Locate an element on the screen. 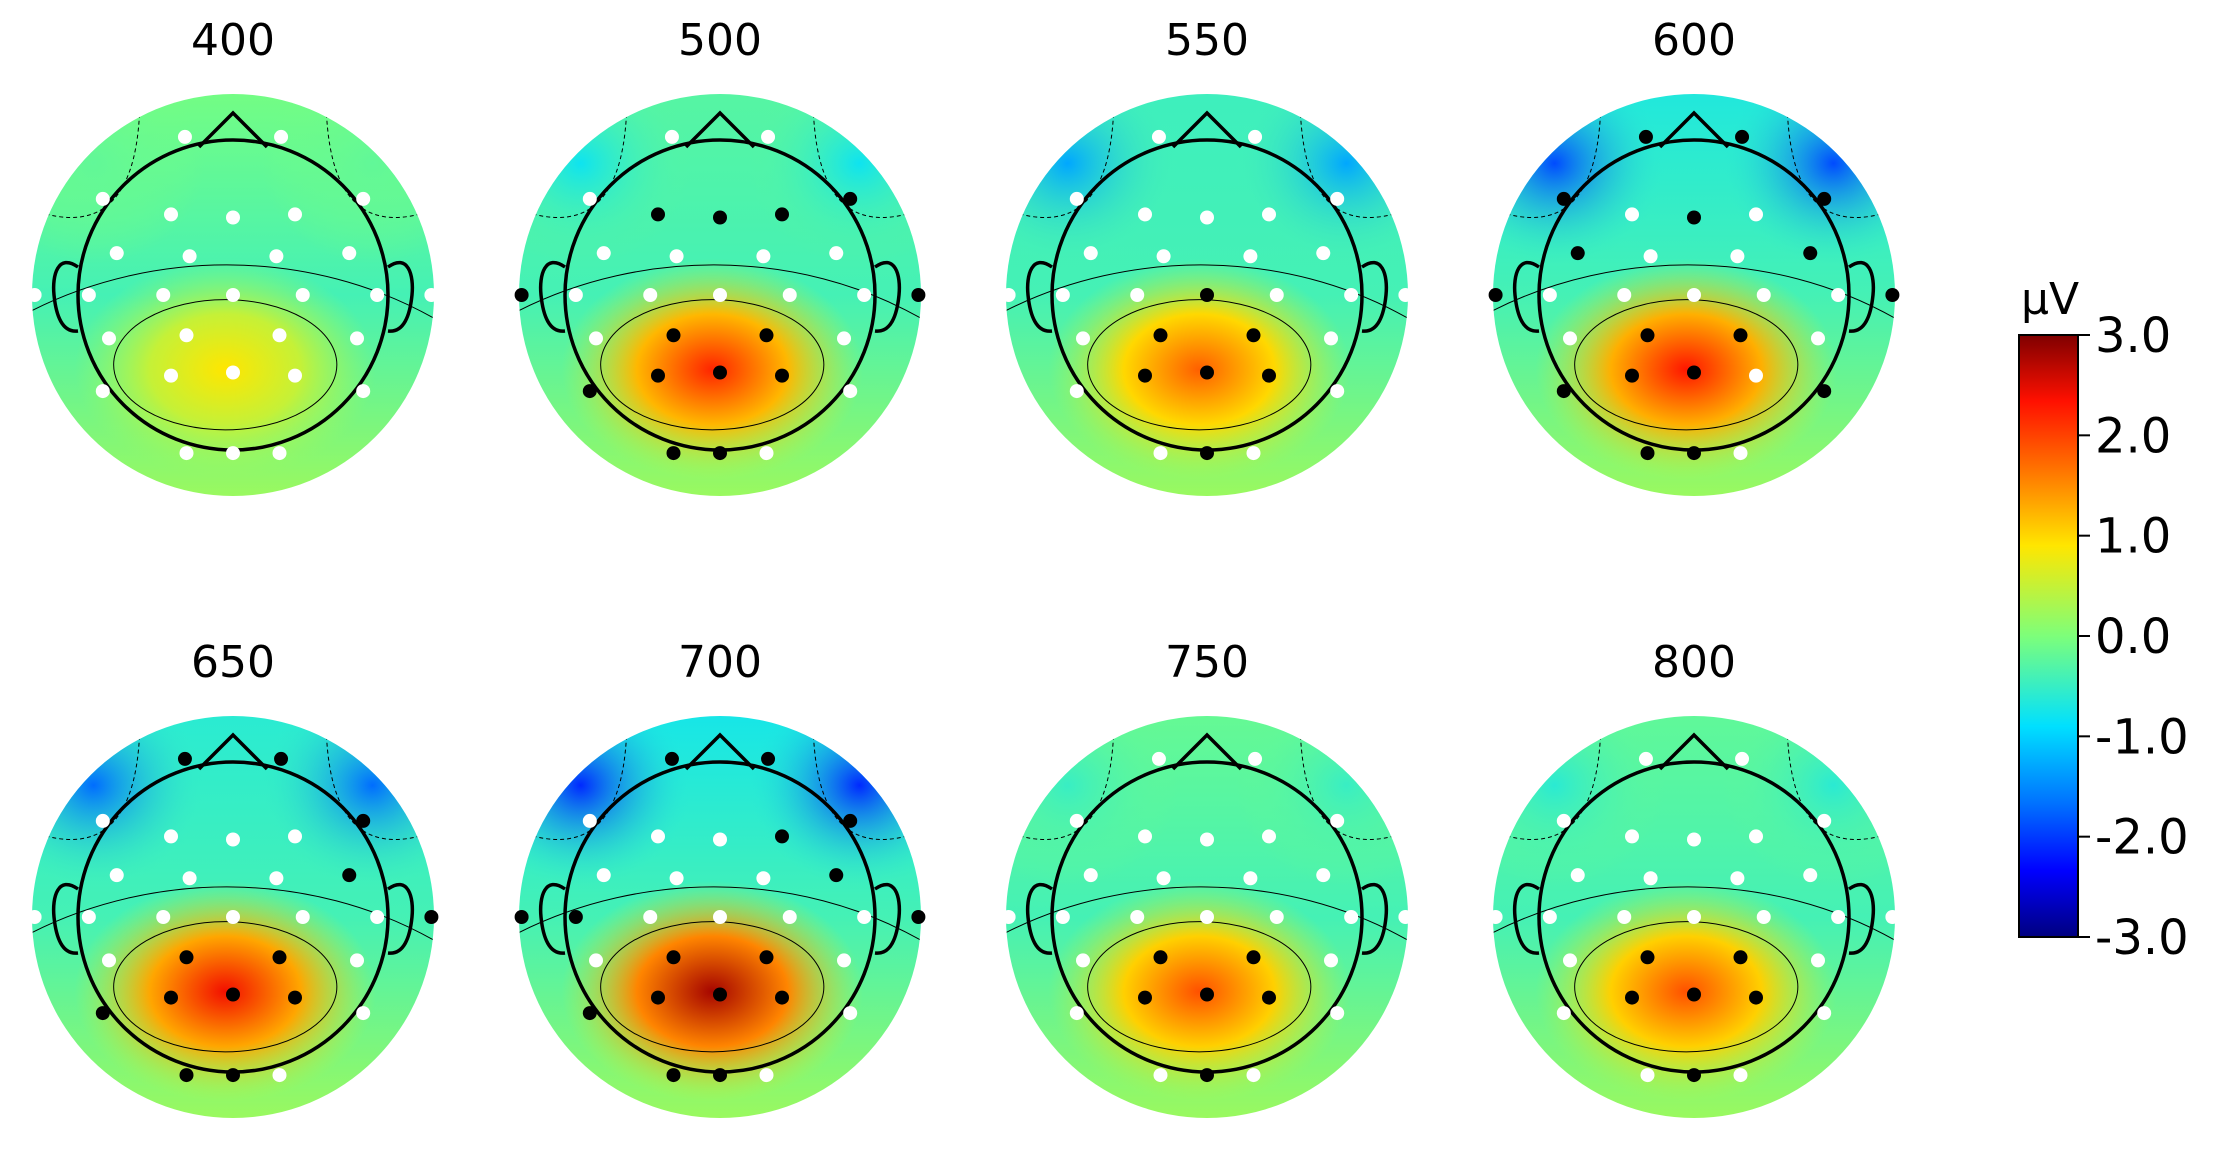  panel-title: 550 is located at coordinates (1207, 40).